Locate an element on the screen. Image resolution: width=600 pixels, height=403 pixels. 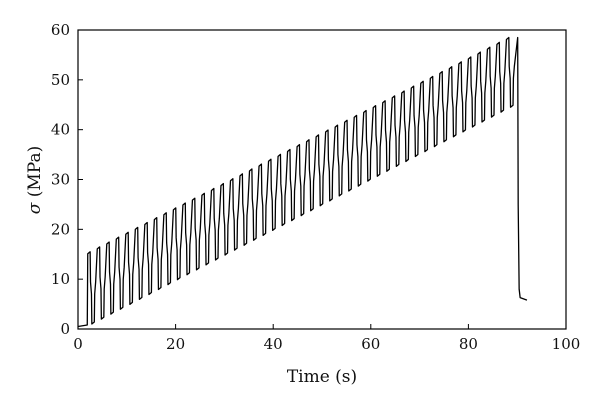
x-tick-label: 0 is located at coordinates (78, 344).